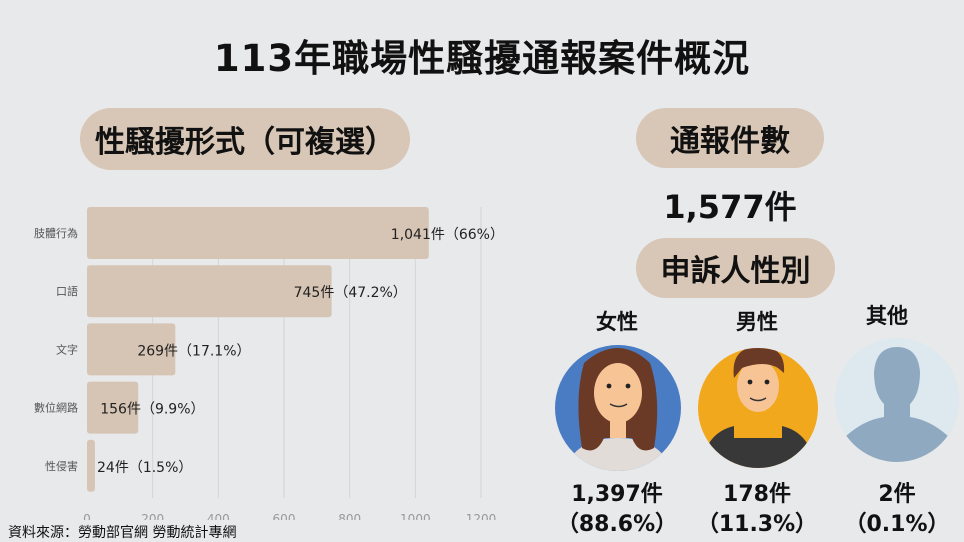 This screenshot has width=964, height=542. I want to click on y-category-label: 口語, so click(67, 291).